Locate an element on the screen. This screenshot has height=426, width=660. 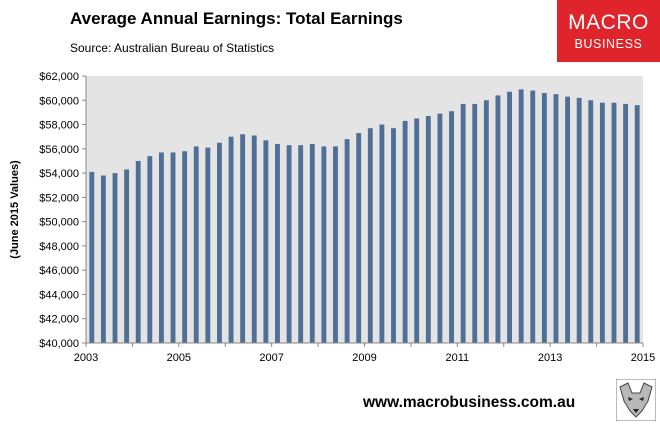
y-tick-label: $56,000 is located at coordinates (59, 150).